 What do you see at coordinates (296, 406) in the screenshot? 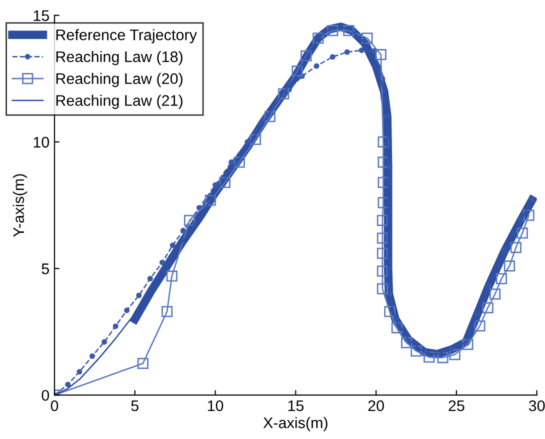
I see `x-tick-label: 15` at bounding box center [296, 406].